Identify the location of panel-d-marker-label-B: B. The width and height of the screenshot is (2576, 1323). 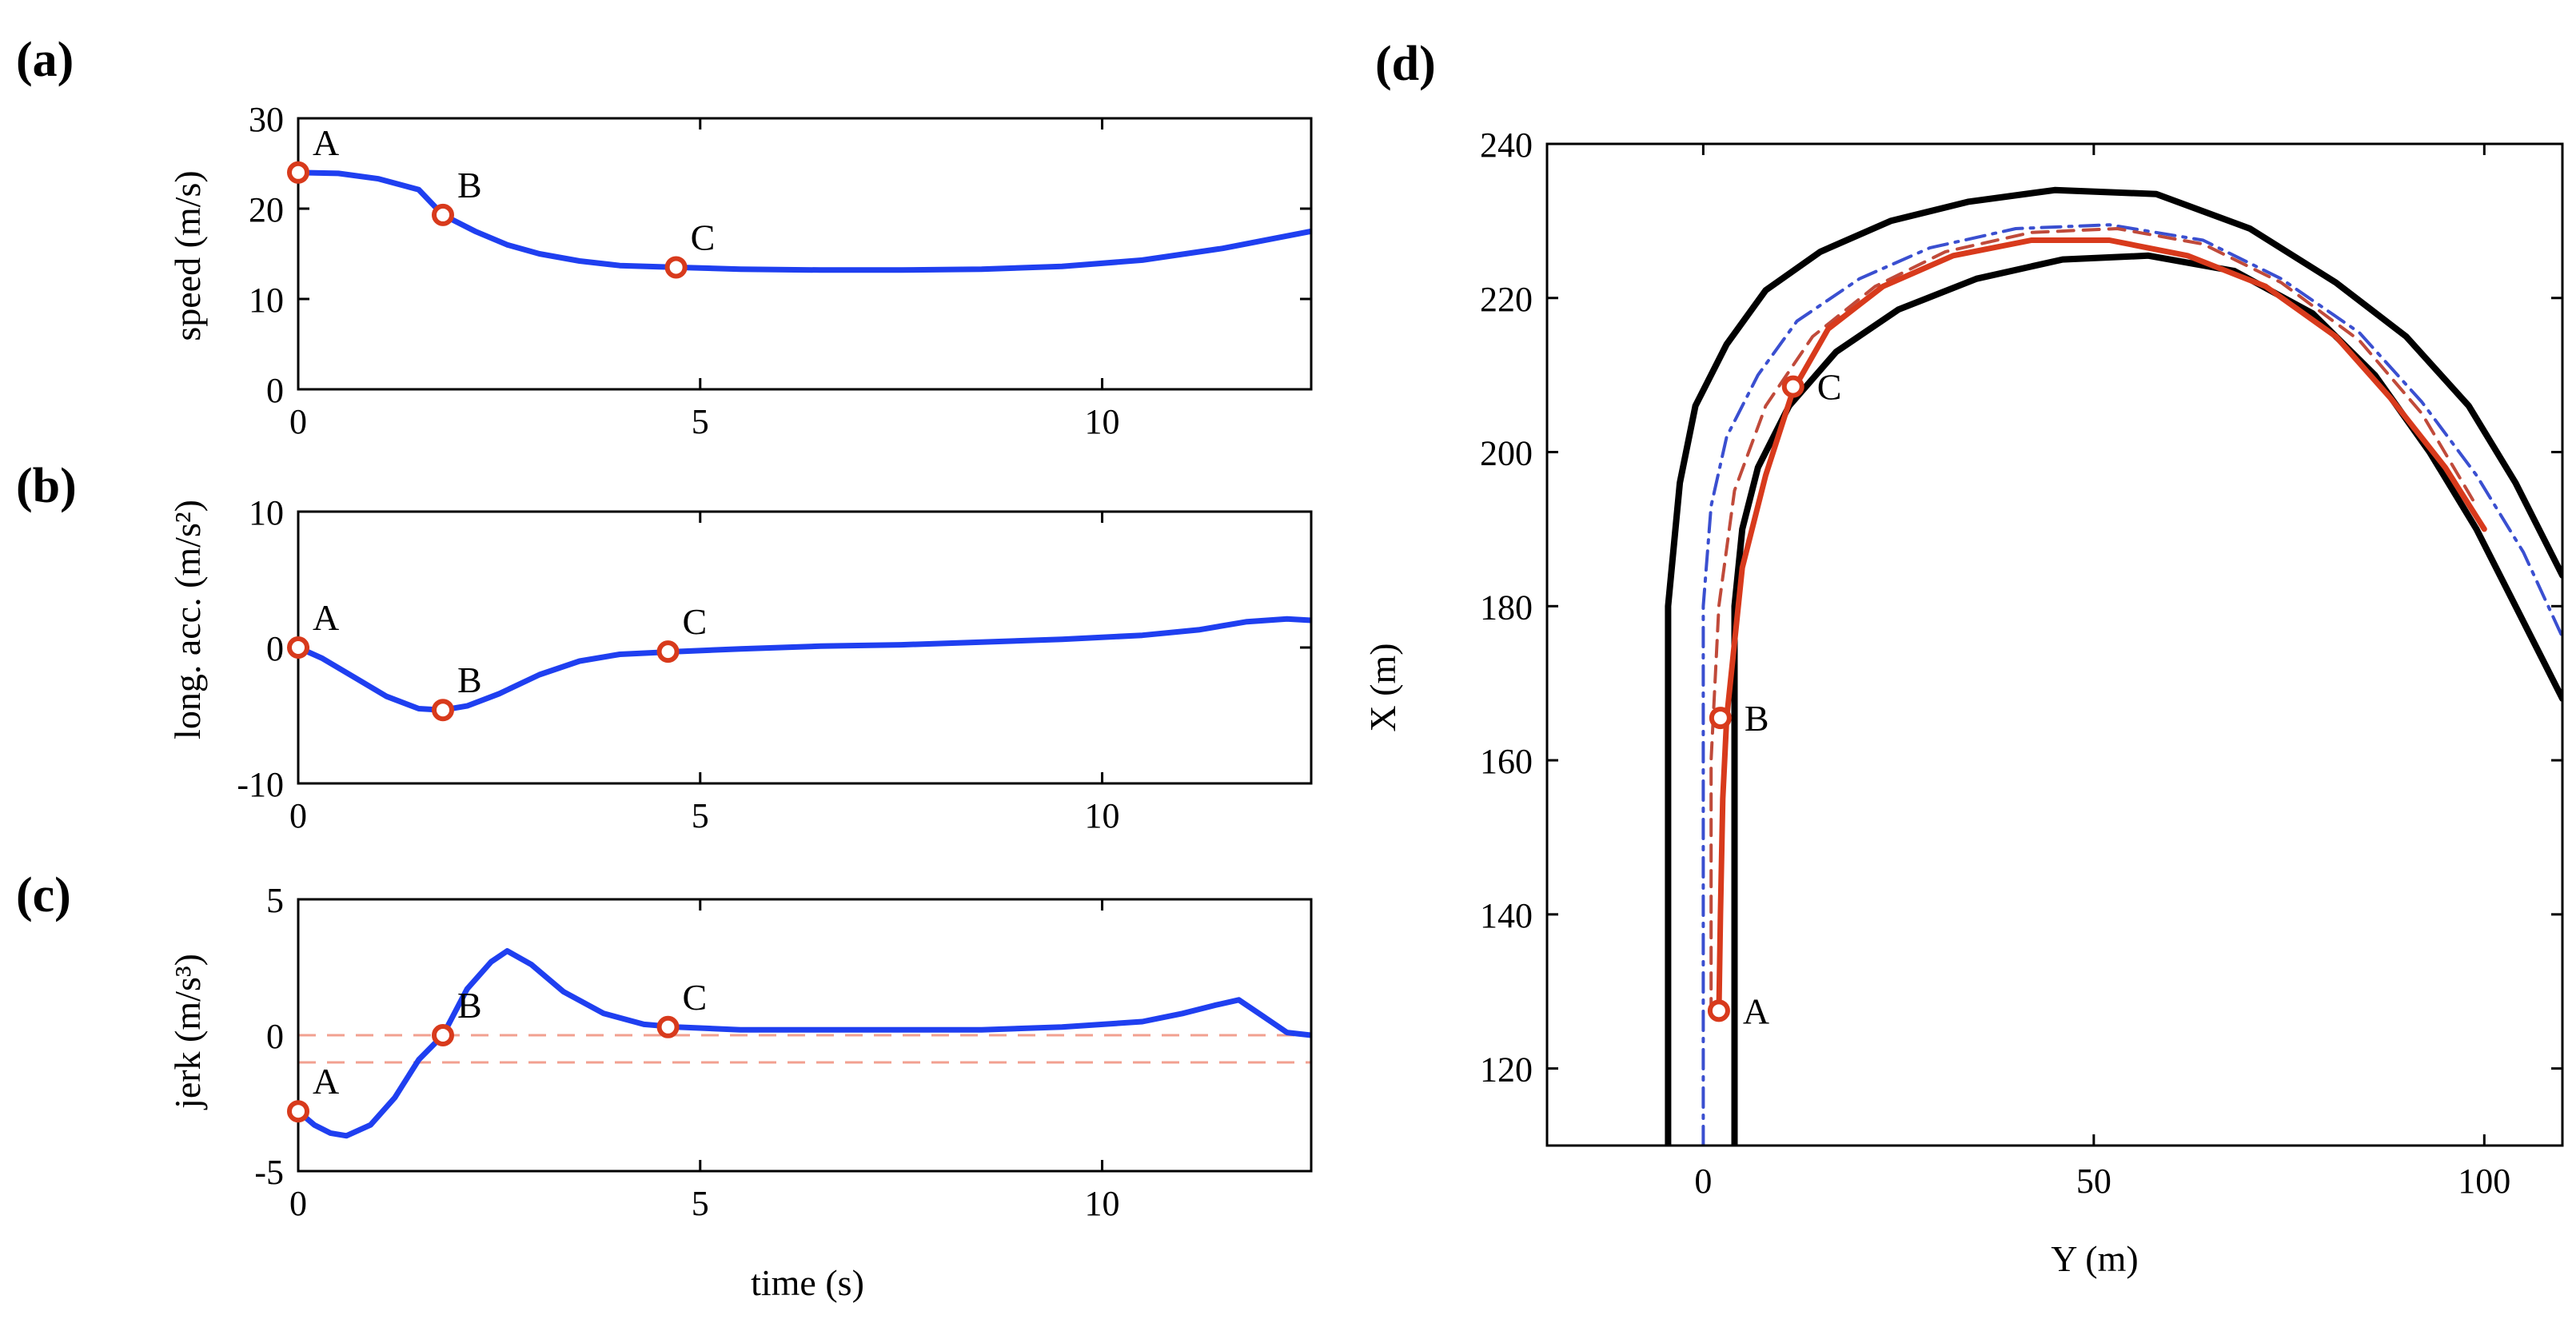
(1757, 718).